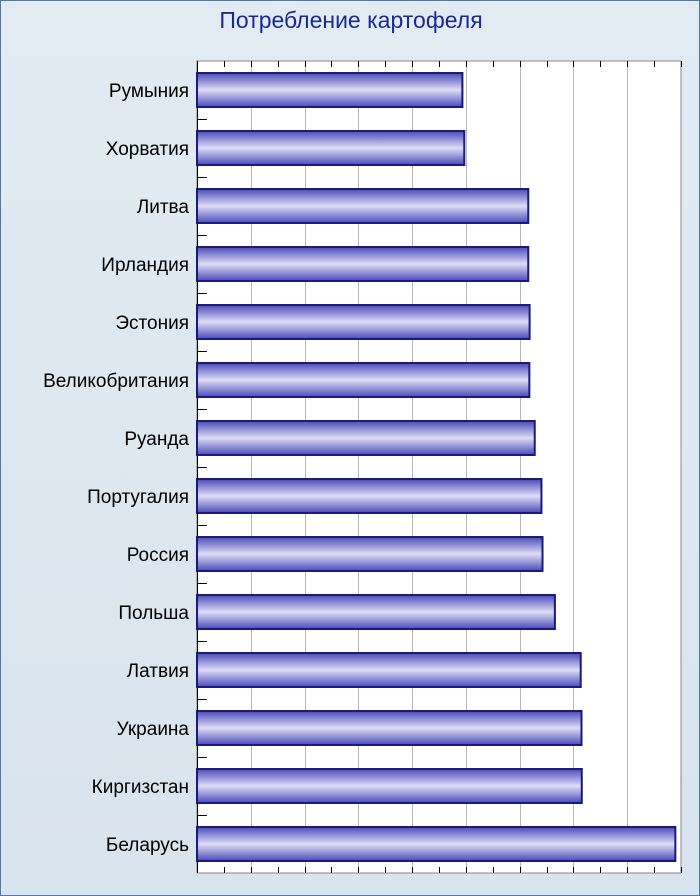 The image size is (700, 896). What do you see at coordinates (147, 149) in the screenshot?
I see `category-label: Хорватия` at bounding box center [147, 149].